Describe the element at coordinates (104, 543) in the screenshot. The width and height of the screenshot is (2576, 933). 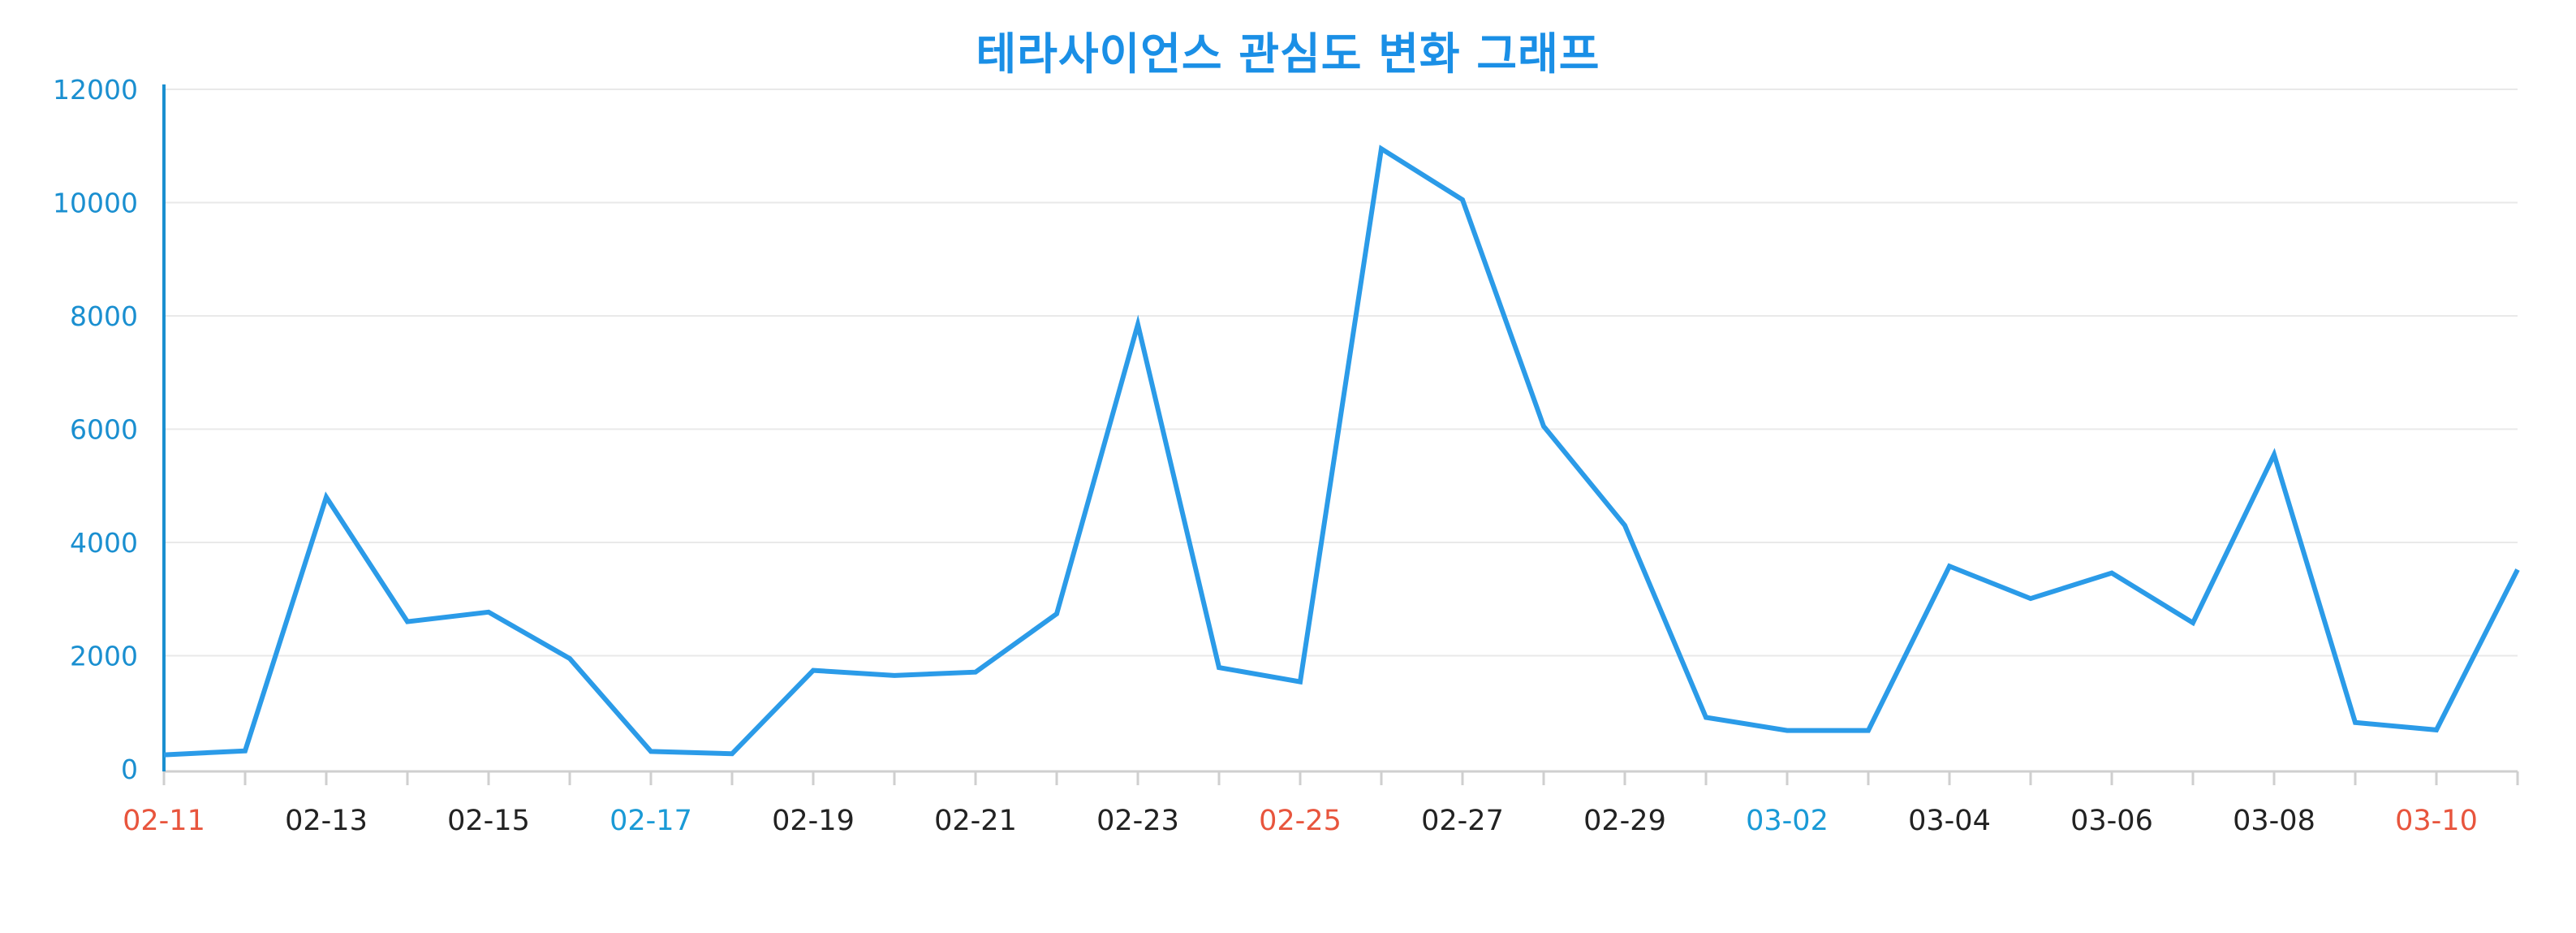
I see `y-tick-label: 4000` at that location.